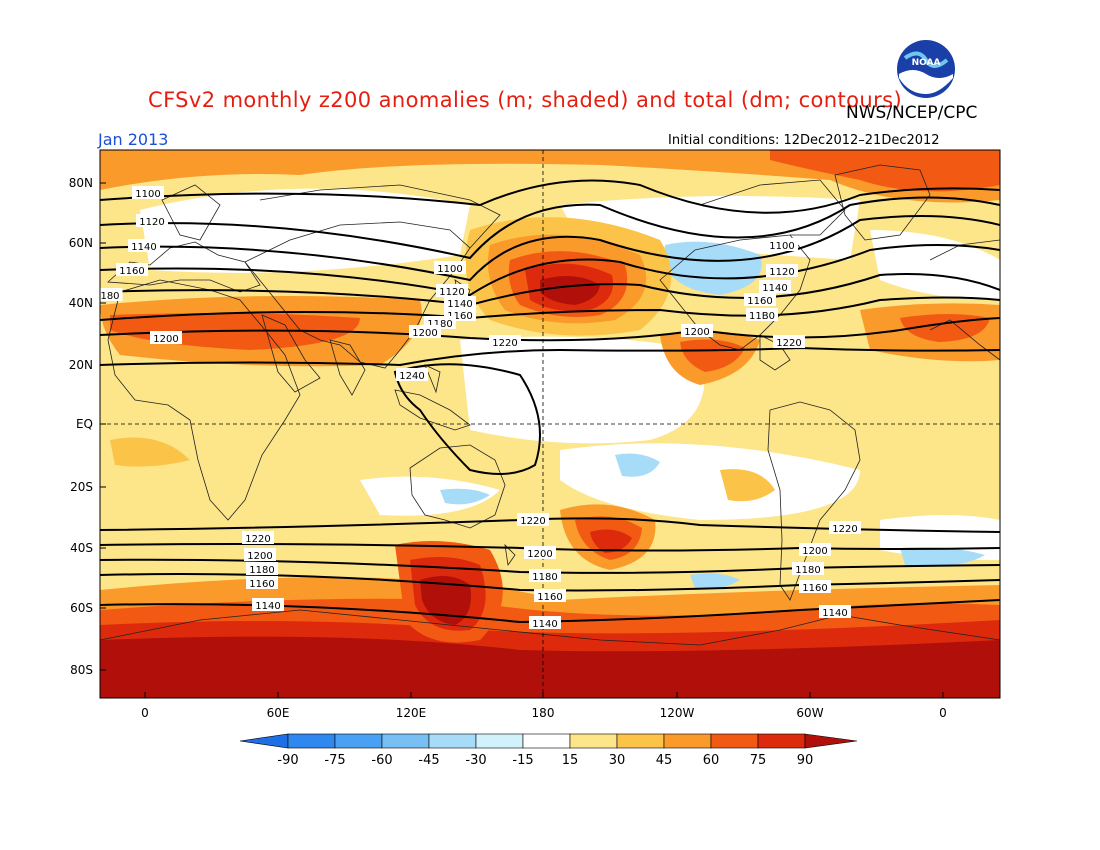 Image resolution: width=1100 pixels, height=850 pixels. I want to click on longitude-label: 120E, so click(411, 713).